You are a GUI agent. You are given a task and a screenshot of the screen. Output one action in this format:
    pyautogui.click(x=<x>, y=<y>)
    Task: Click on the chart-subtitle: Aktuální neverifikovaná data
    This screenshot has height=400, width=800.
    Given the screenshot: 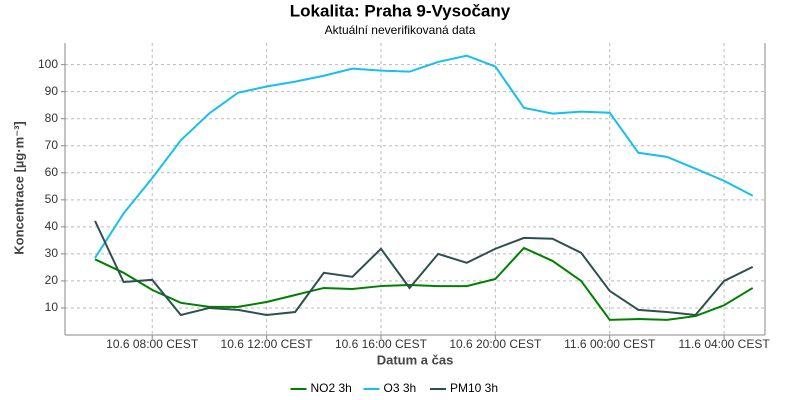 What is the action you would take?
    pyautogui.click(x=400, y=30)
    